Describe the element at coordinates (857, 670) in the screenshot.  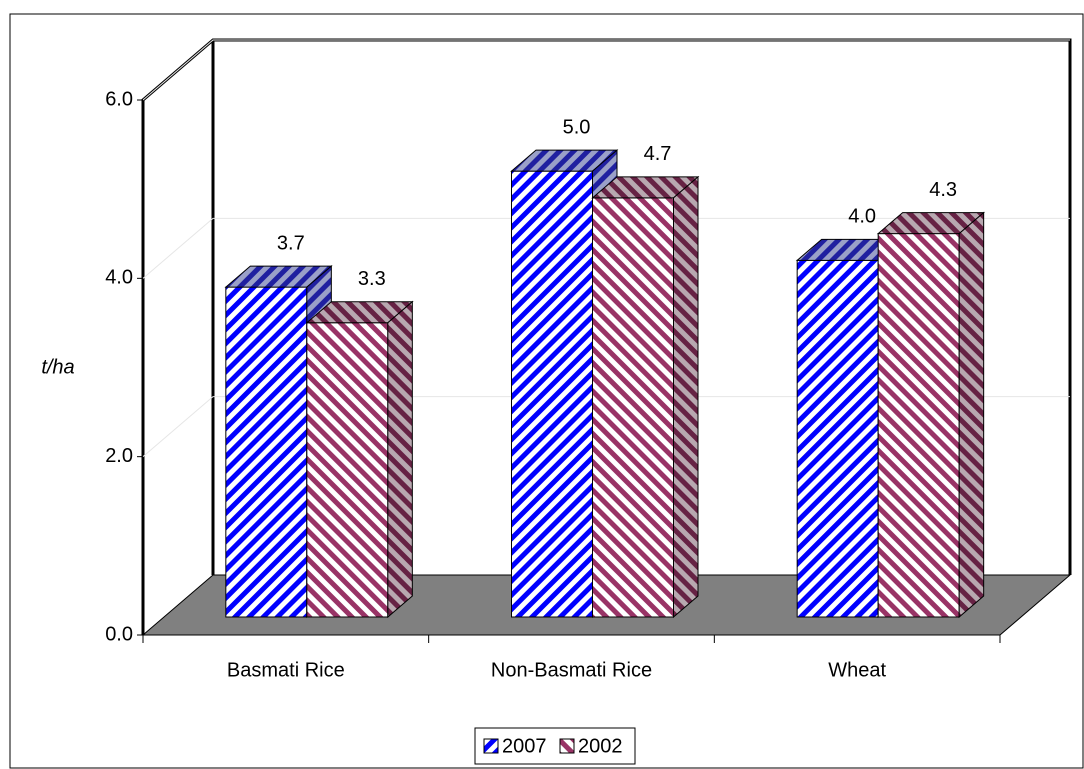
I see `x-tick-label: Wheat` at that location.